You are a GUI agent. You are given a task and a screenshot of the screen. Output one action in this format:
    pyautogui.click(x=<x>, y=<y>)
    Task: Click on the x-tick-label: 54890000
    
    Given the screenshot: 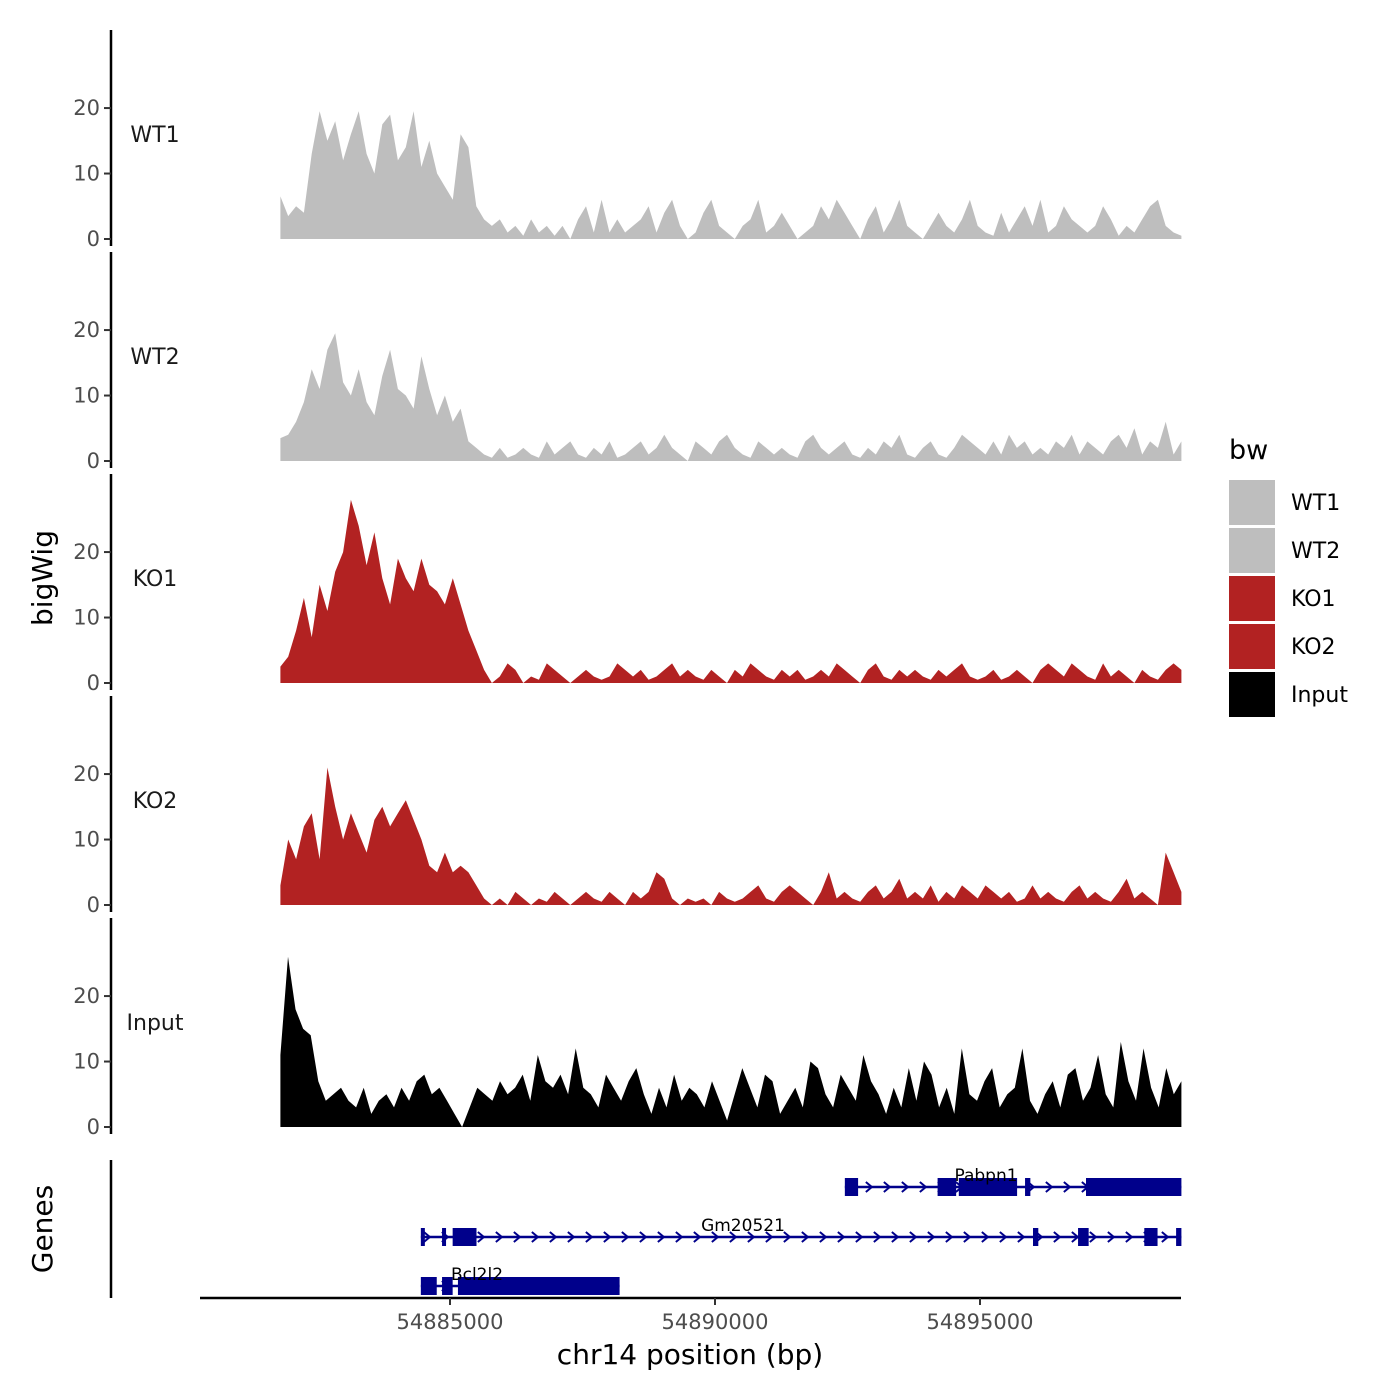 What is the action you would take?
    pyautogui.click(x=715, y=1322)
    